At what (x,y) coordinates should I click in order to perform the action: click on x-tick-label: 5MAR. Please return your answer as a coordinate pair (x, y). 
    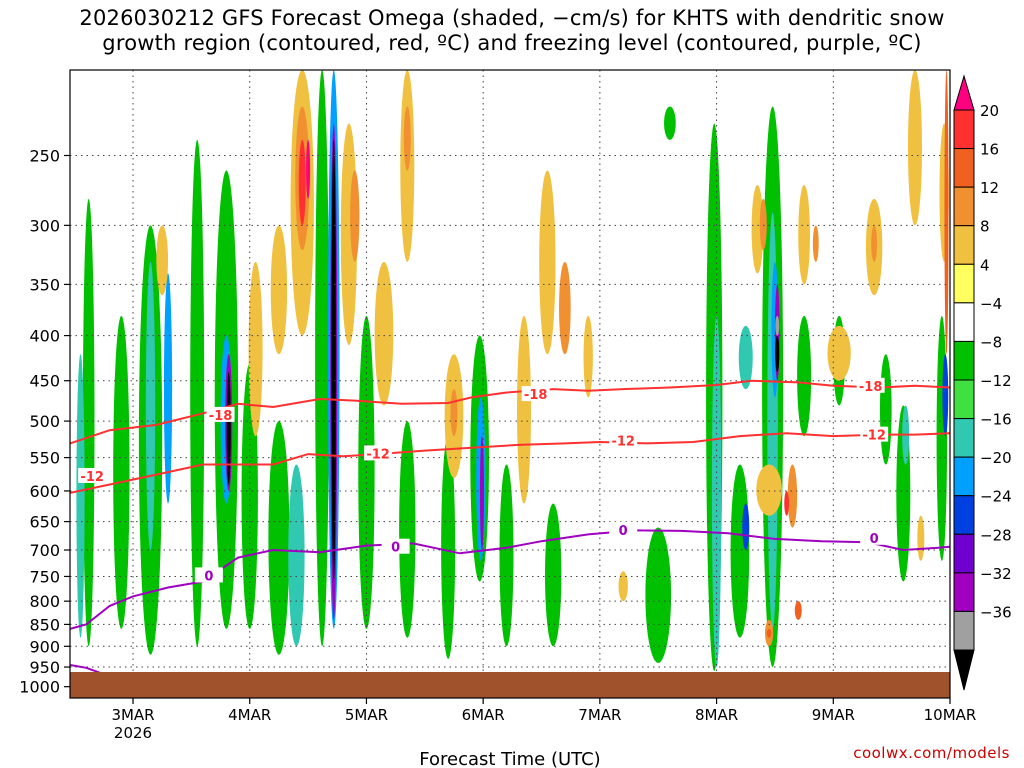
    Looking at the image, I should click on (366, 715).